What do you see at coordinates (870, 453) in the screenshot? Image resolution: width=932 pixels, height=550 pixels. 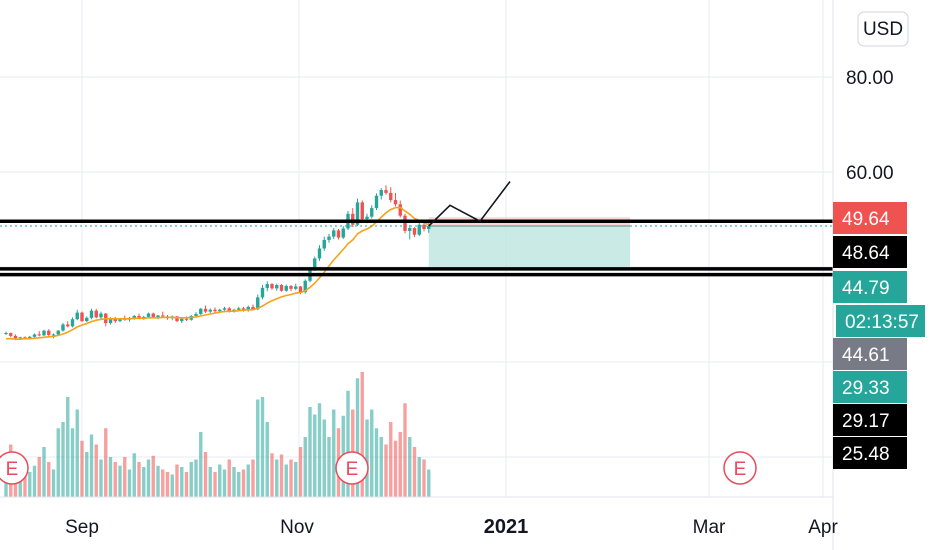 I see `price-tag-7: 25.48` at bounding box center [870, 453].